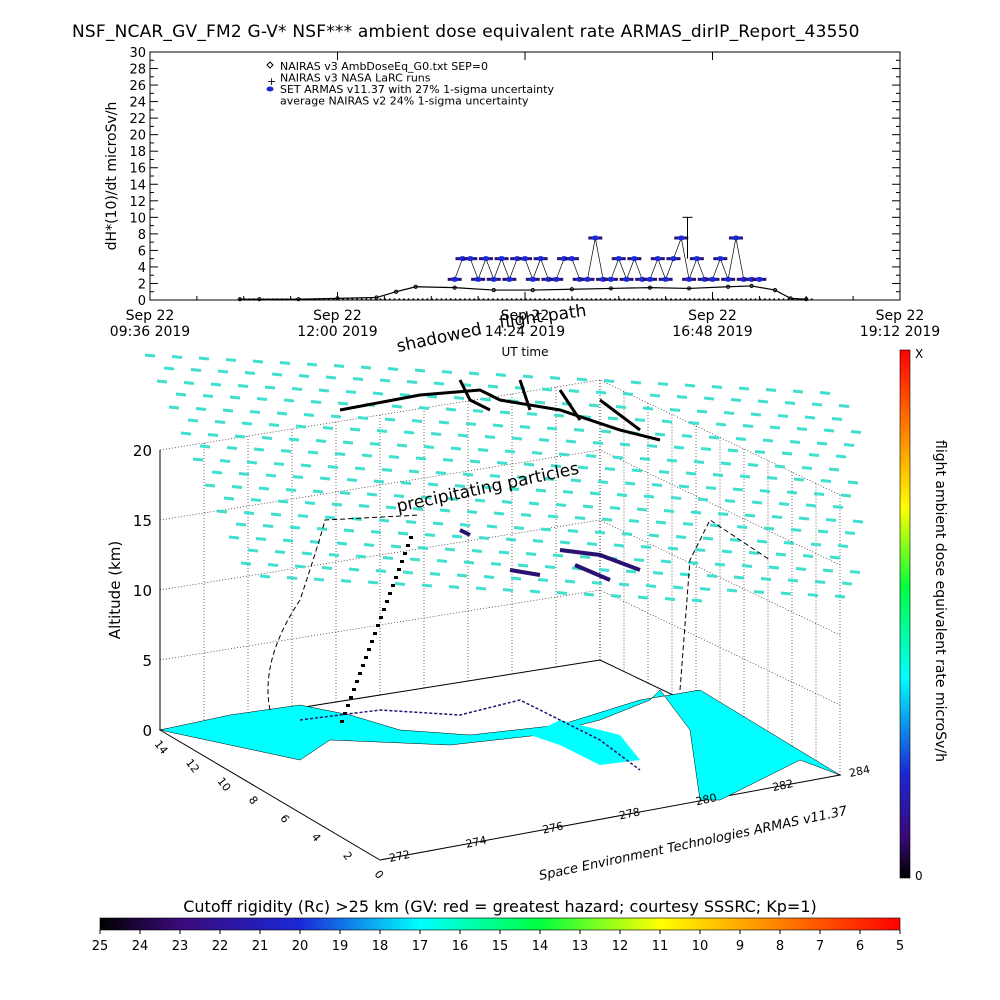 This screenshot has width=1000, height=1000. Describe the element at coordinates (549, 405) in the screenshot. I see `flight-path-legs` at that location.